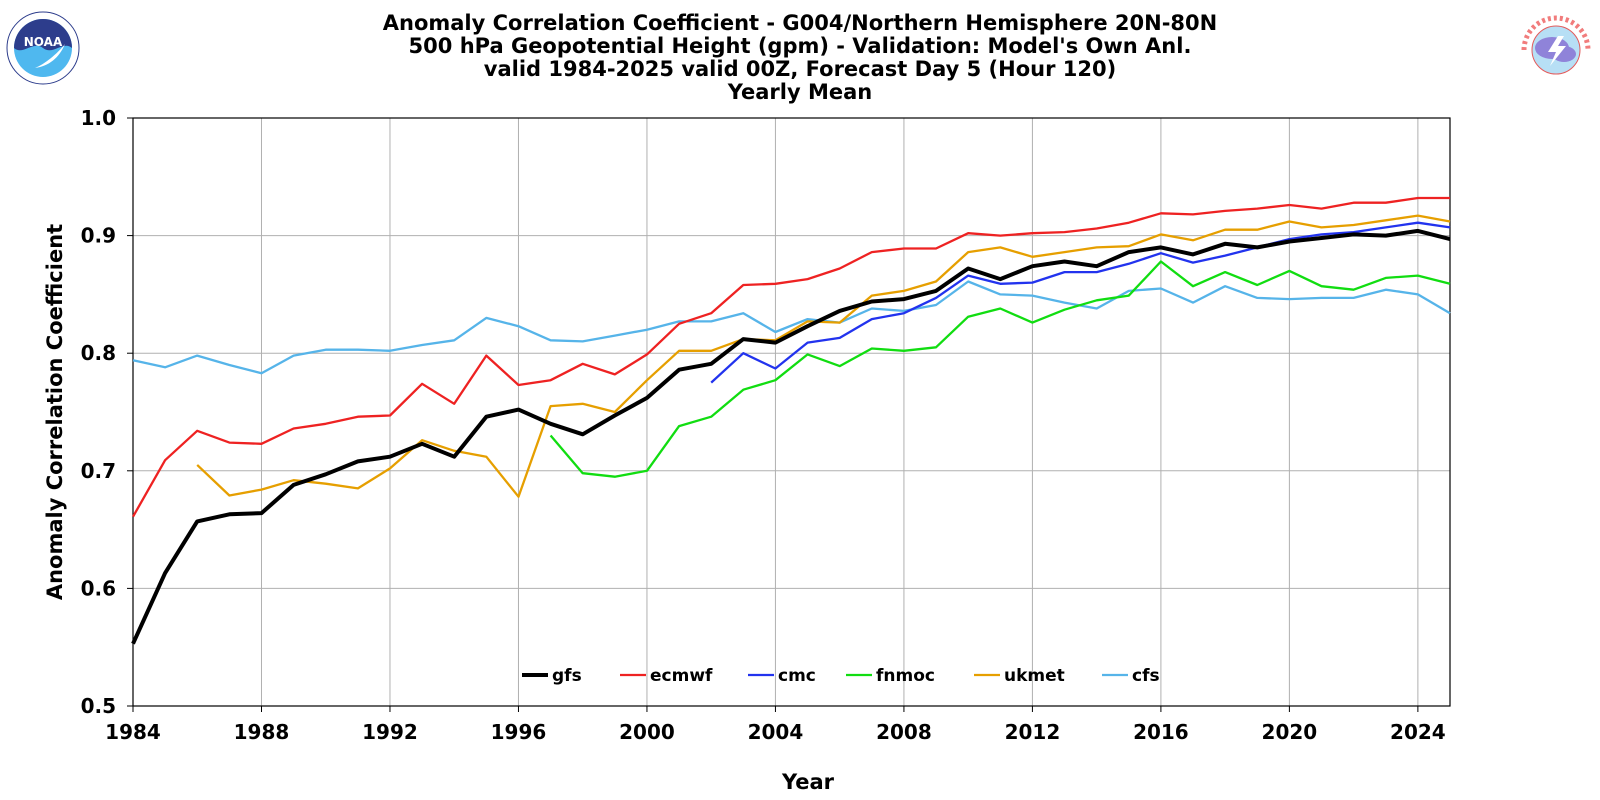 The height and width of the screenshot is (800, 1600). I want to click on series-line-cmc, so click(1080, 302).